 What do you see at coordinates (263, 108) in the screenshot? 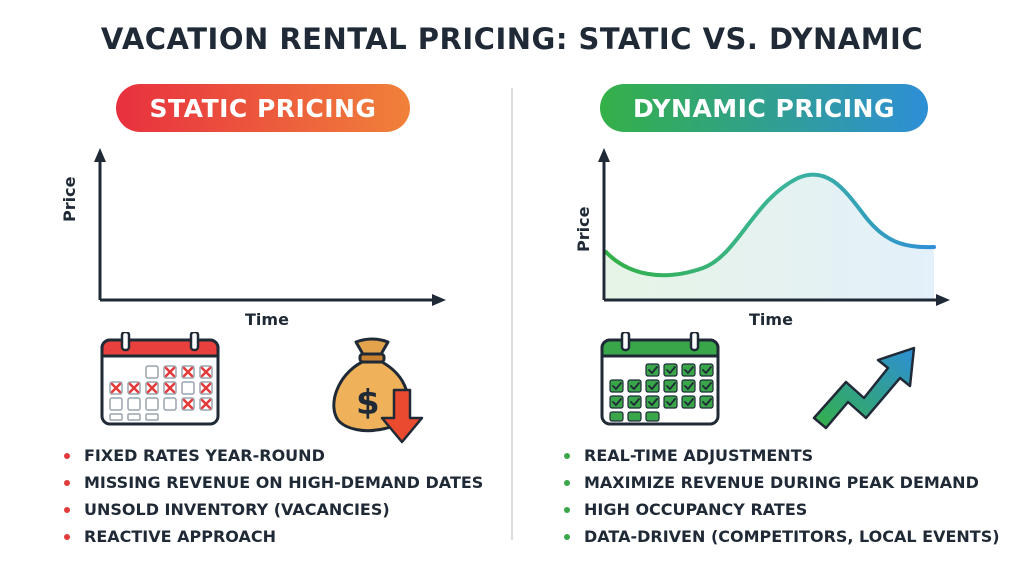
I see `static-pricing-heading: STATIC PRICING` at bounding box center [263, 108].